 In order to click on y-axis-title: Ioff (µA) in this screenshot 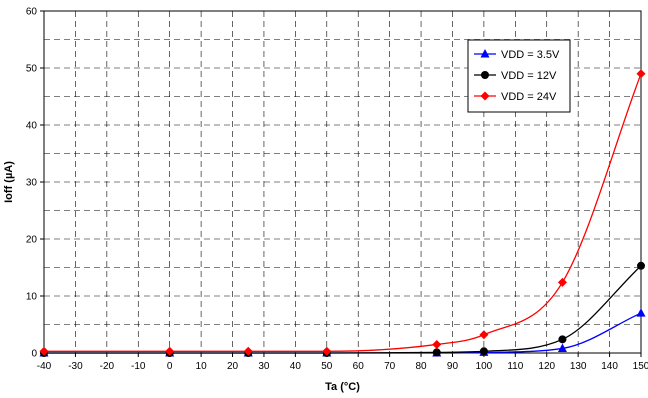, I will do `click(9, 182)`.